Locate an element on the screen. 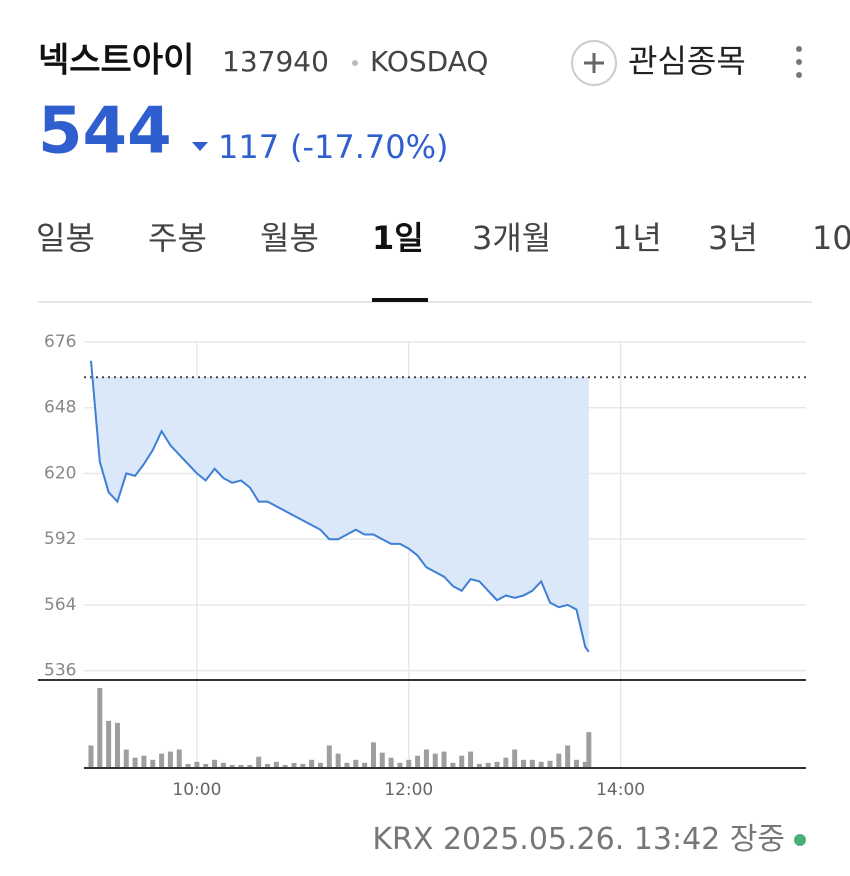  stock-name: 넥스트아이 is located at coordinates (116, 61).